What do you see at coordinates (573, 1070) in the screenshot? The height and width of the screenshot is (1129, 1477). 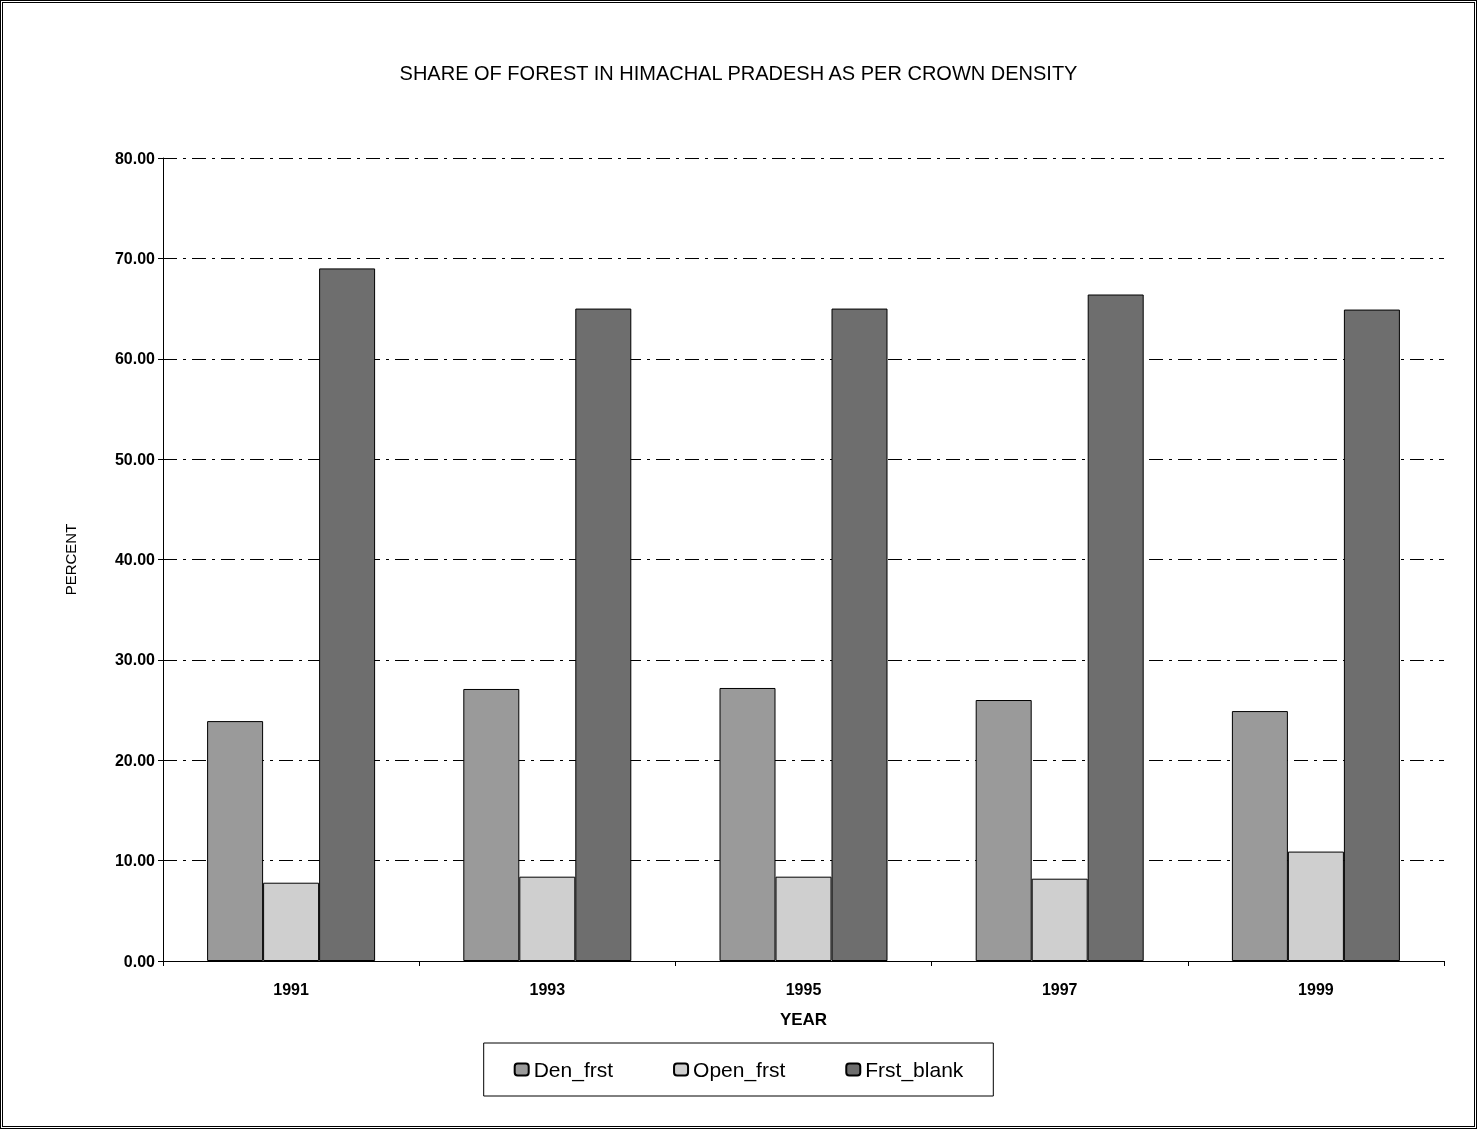 I see `legend-label: Den_frst` at bounding box center [573, 1070].